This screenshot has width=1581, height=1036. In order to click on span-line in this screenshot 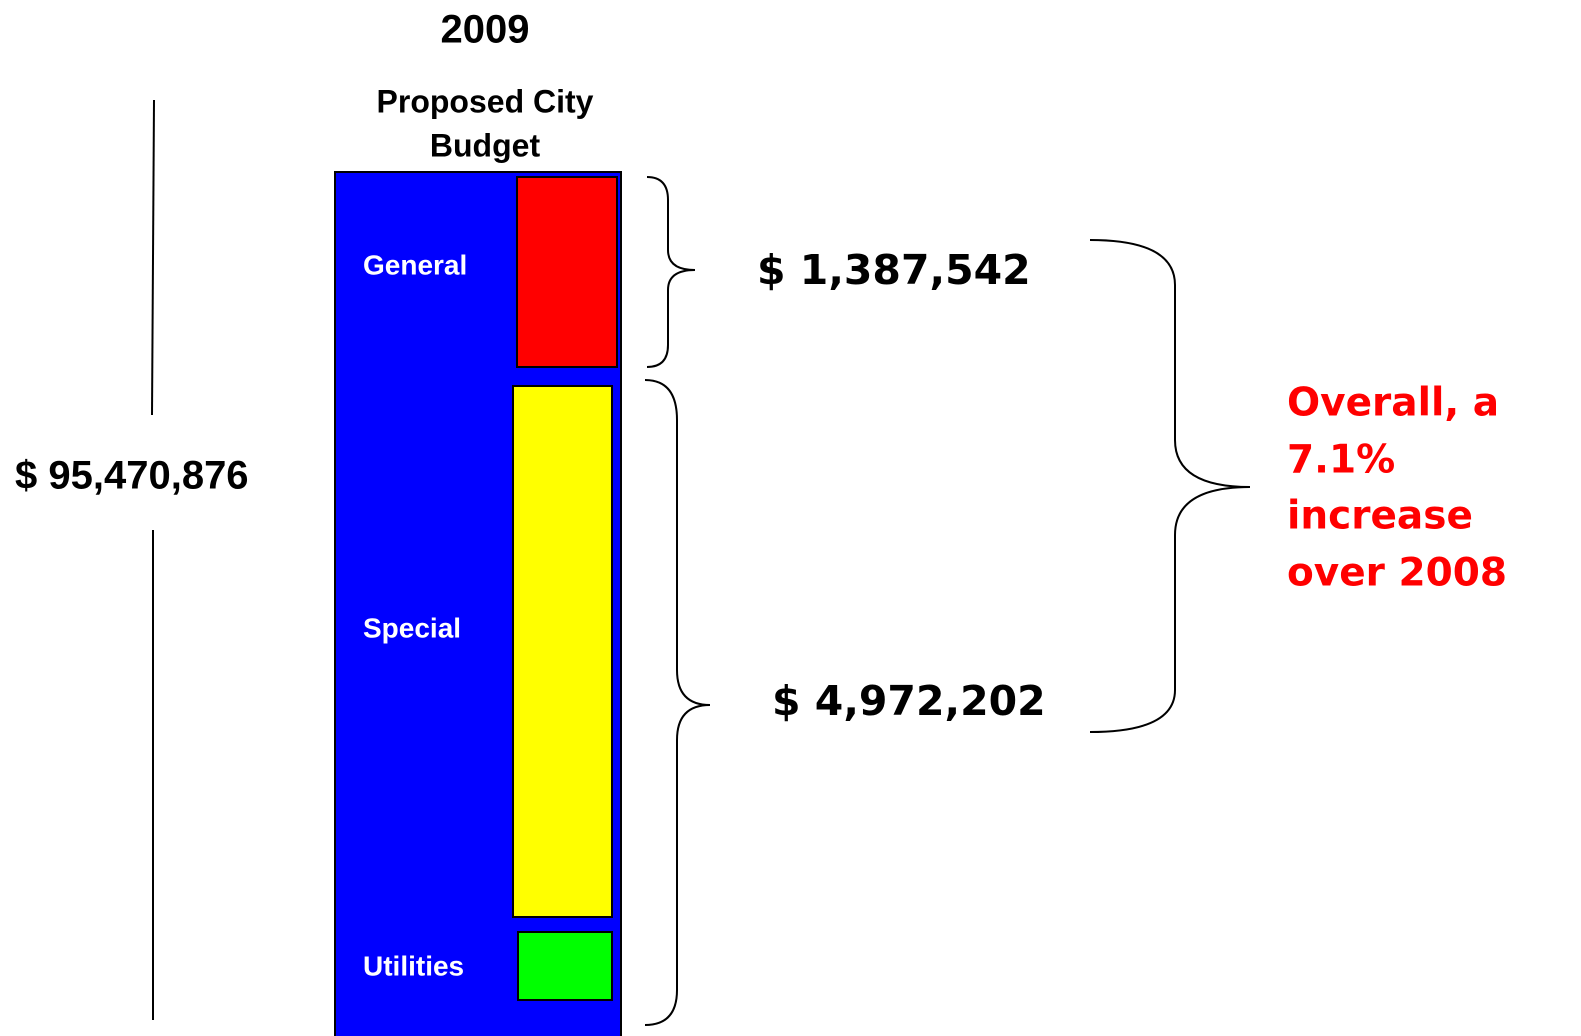, I will do `click(153, 257)`.